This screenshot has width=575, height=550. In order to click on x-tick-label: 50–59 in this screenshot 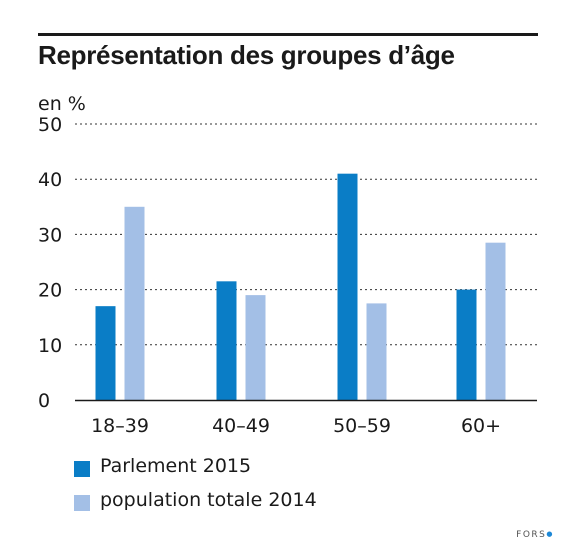, I will do `click(362, 426)`.